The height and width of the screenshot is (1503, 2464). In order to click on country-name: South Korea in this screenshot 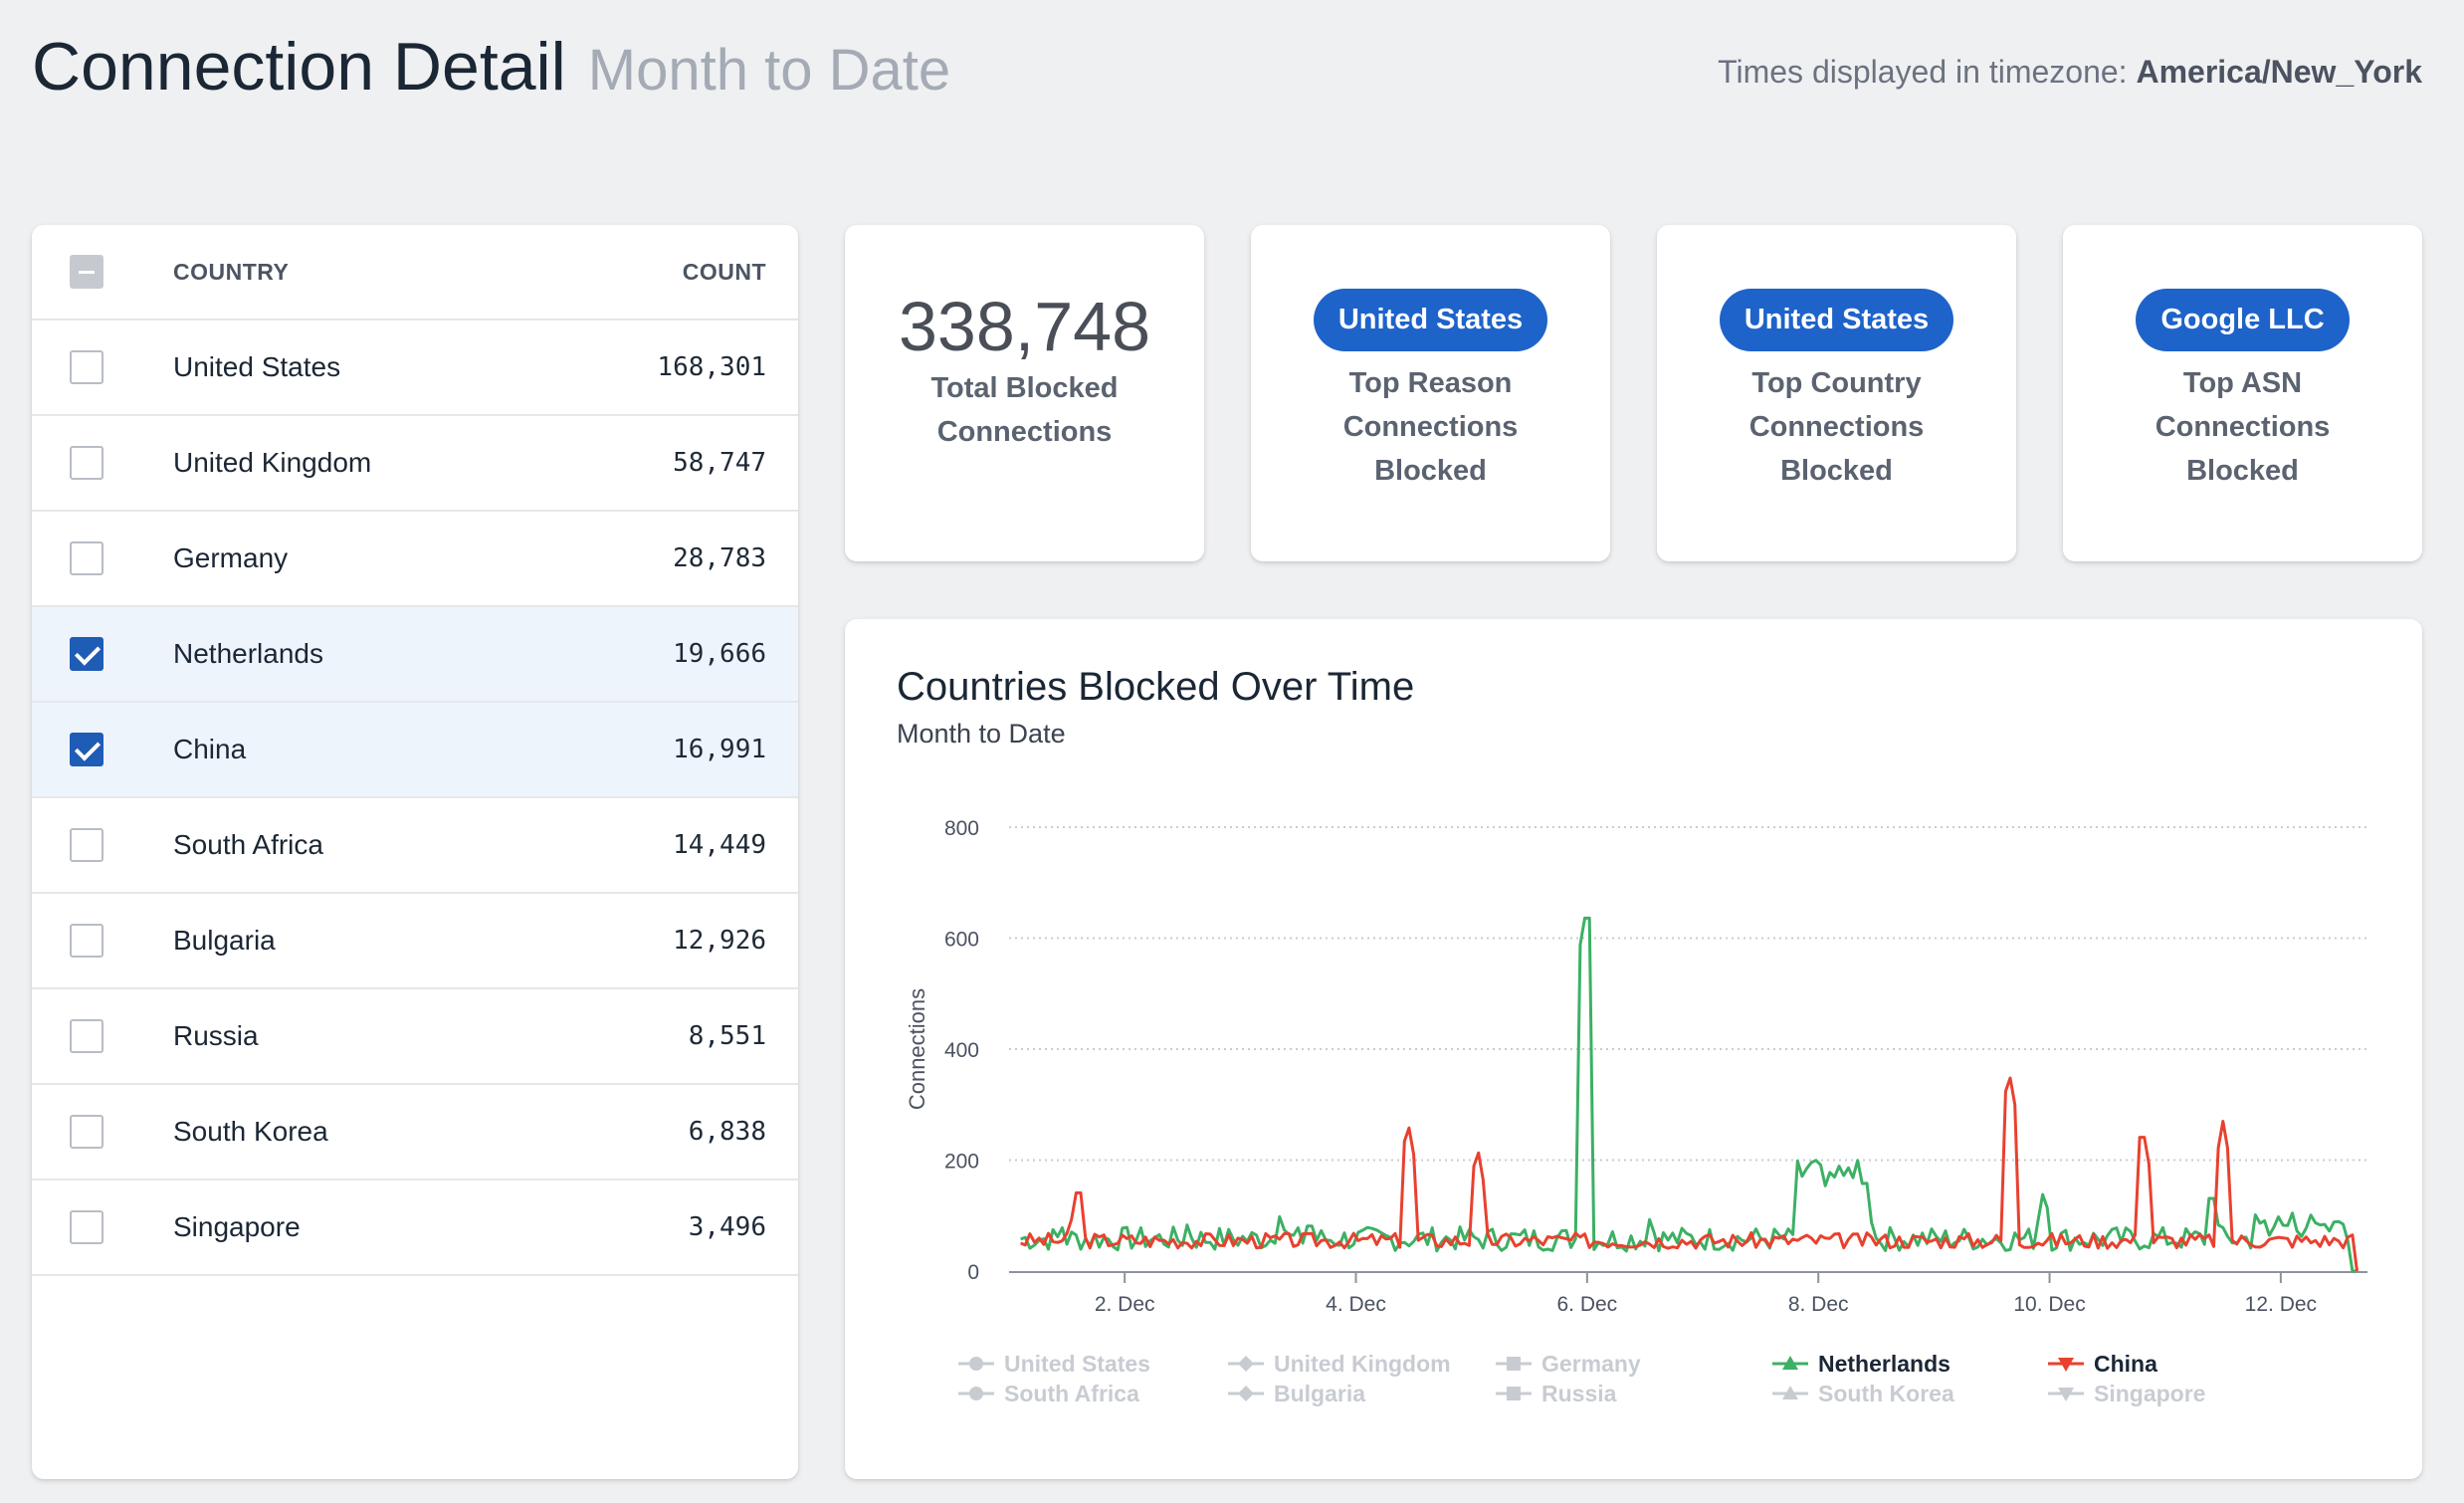, I will do `click(250, 1131)`.